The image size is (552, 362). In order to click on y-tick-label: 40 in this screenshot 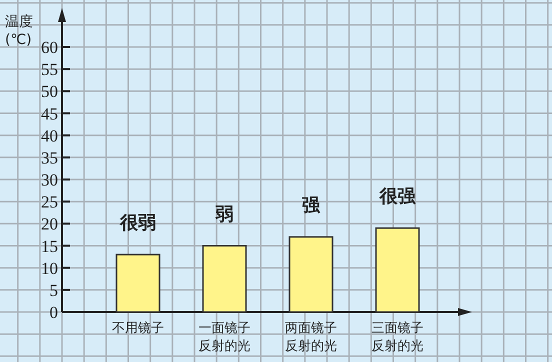, I will do `click(49, 136)`.